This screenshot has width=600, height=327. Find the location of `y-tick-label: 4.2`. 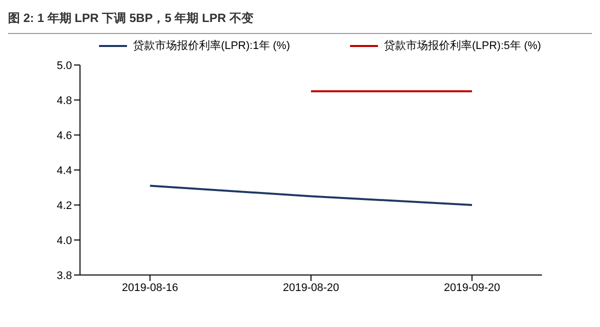

y-tick-label: 4.2 is located at coordinates (64, 206).